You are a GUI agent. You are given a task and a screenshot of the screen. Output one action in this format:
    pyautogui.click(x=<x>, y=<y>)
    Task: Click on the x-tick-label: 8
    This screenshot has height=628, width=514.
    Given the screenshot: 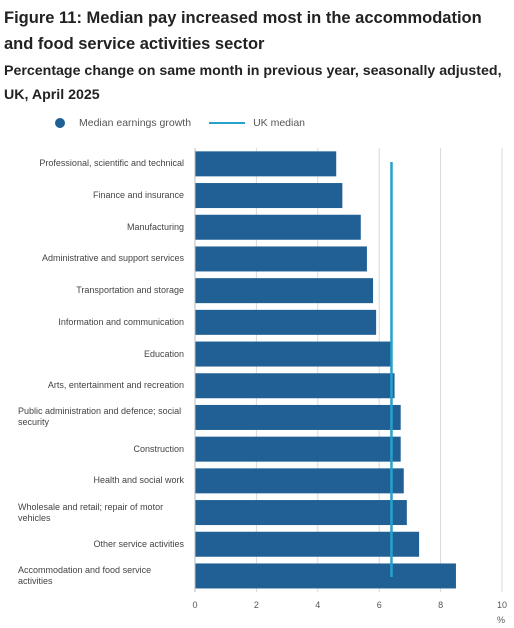 What is the action you would take?
    pyautogui.click(x=440, y=605)
    